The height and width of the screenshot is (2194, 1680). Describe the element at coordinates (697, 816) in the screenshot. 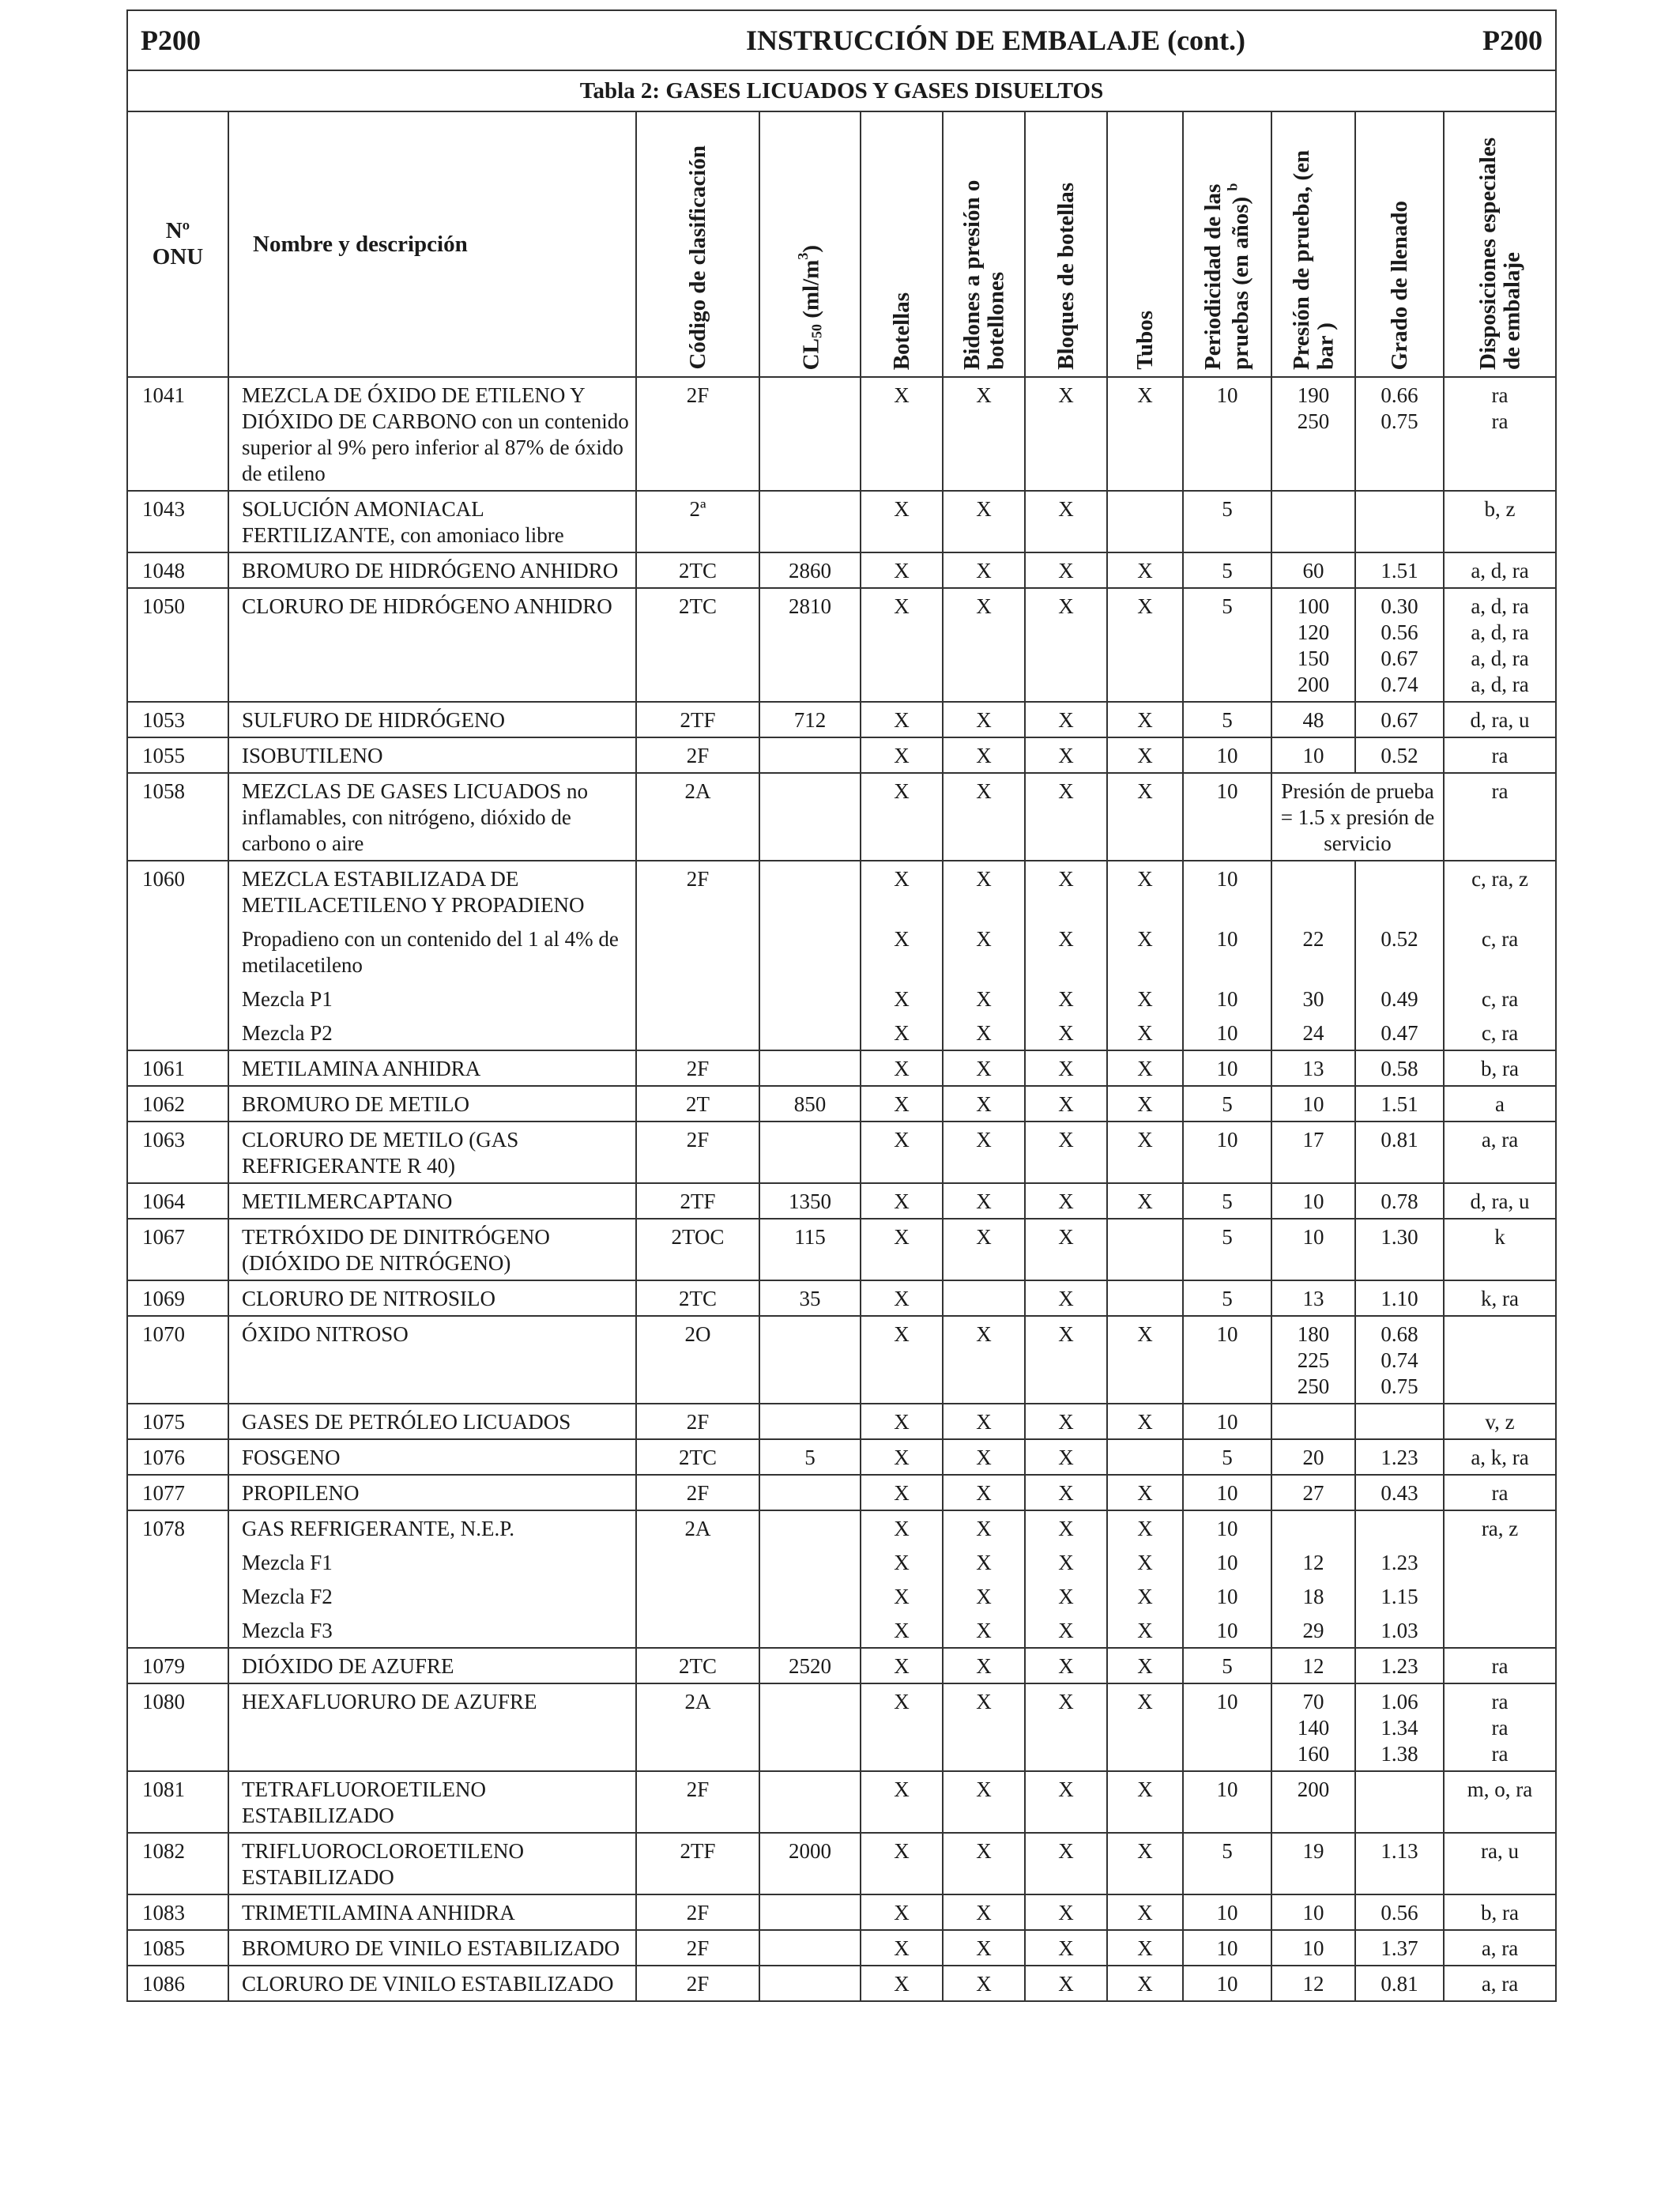

I see `class-code: 2A` at that location.